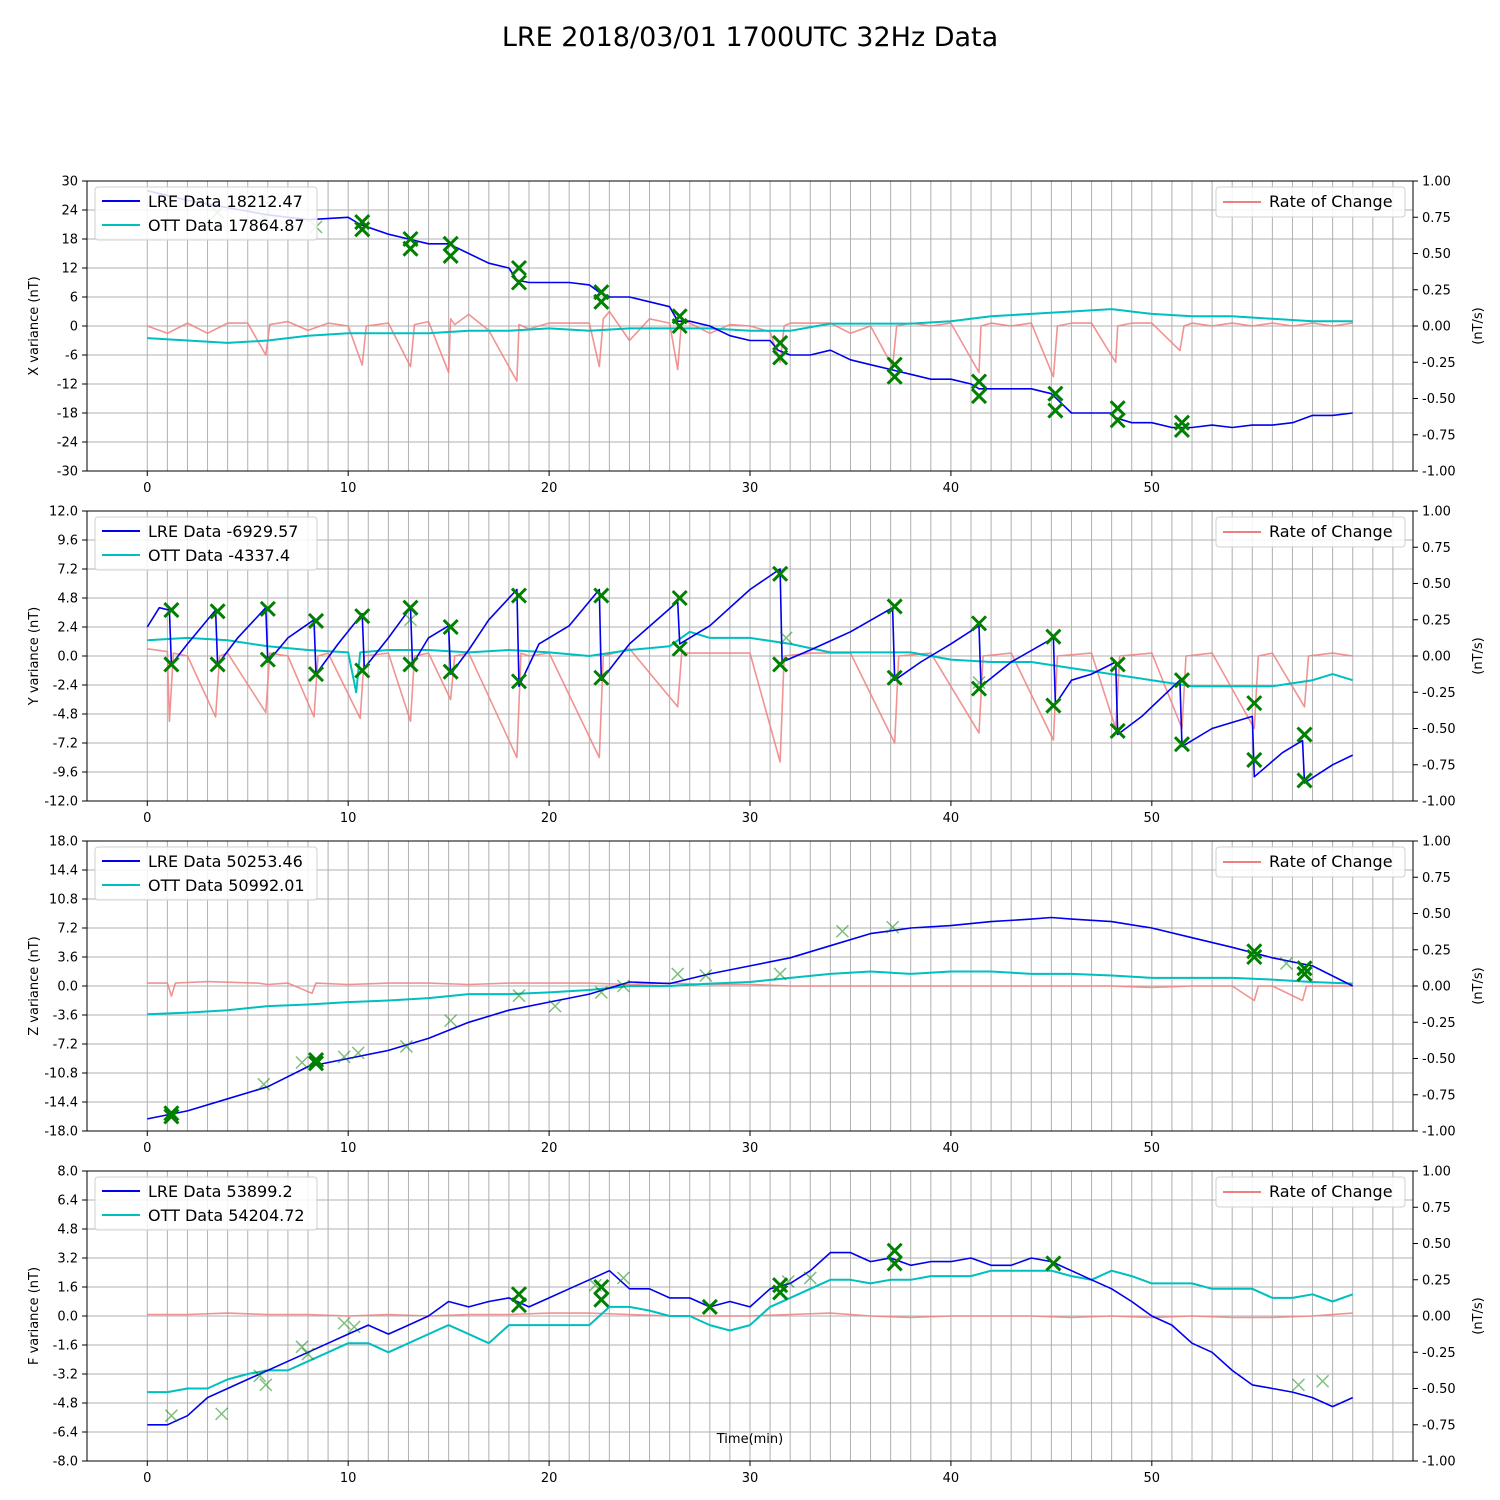 The image size is (1500, 1500). I want to click on y-tick-label: 1.6, so click(67, 1288).